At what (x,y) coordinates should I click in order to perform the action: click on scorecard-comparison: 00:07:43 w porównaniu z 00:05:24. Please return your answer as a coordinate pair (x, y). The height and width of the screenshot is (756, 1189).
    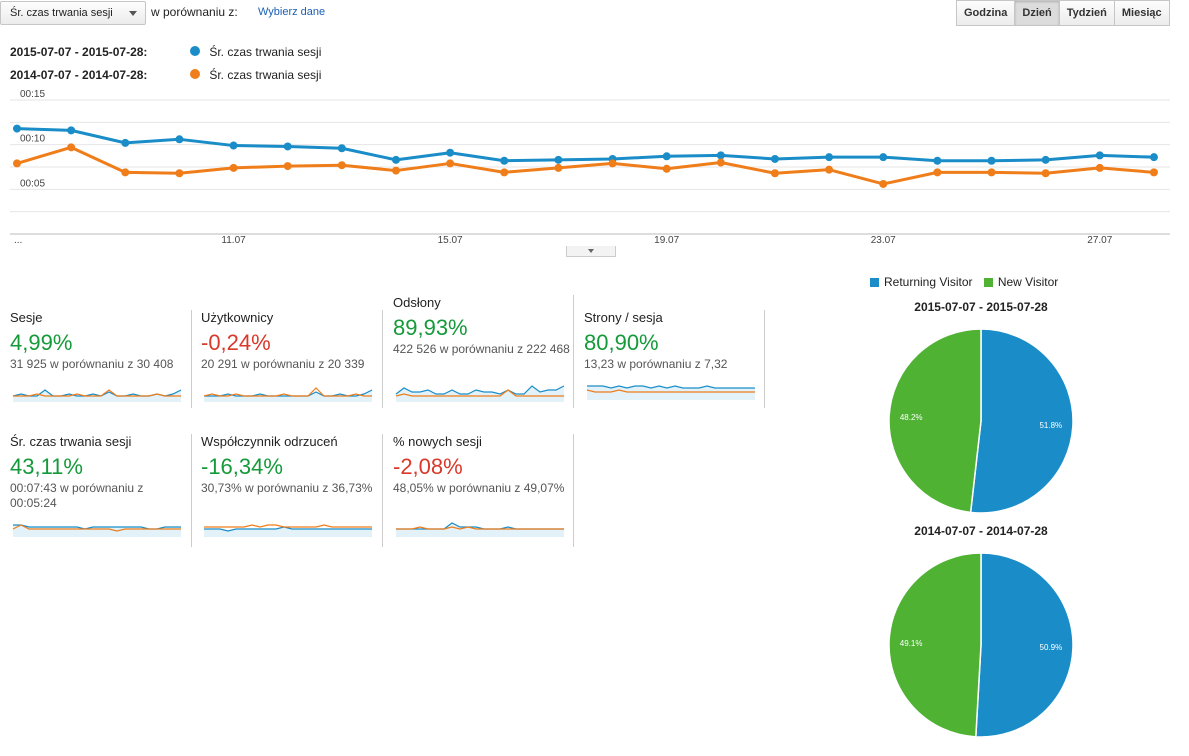
    Looking at the image, I should click on (77, 495).